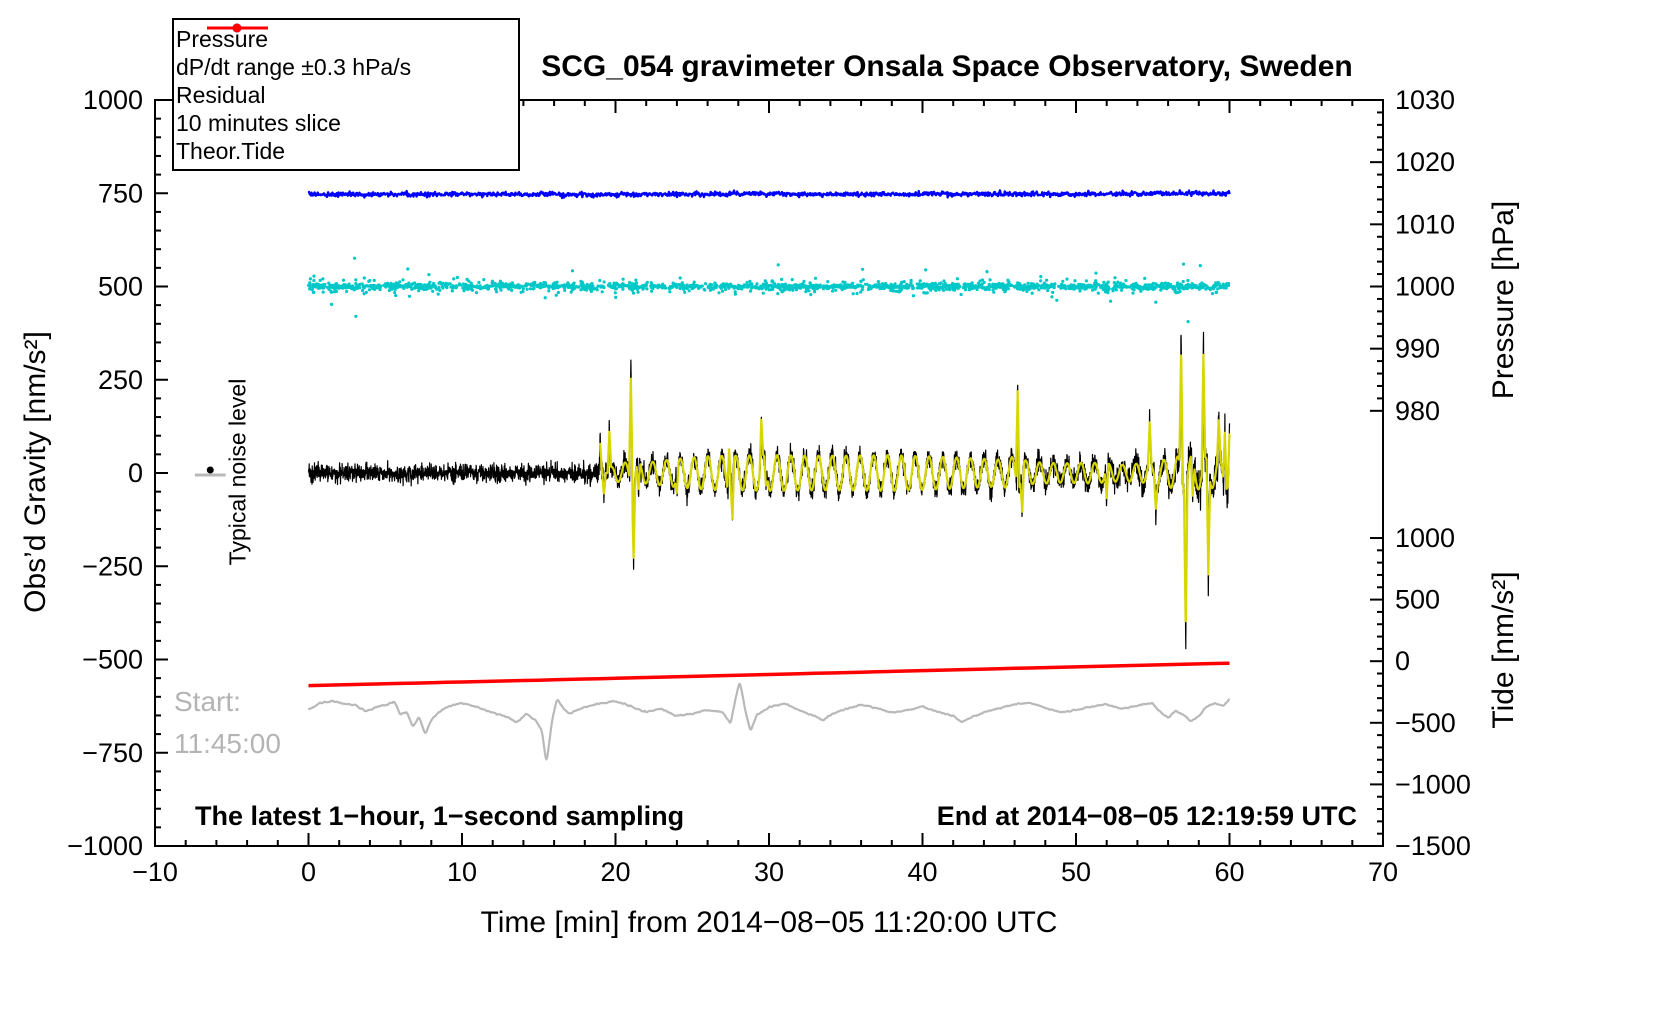 The image size is (1676, 1020). What do you see at coordinates (237, 28) in the screenshot?
I see `legend-marker-theor-tide` at bounding box center [237, 28].